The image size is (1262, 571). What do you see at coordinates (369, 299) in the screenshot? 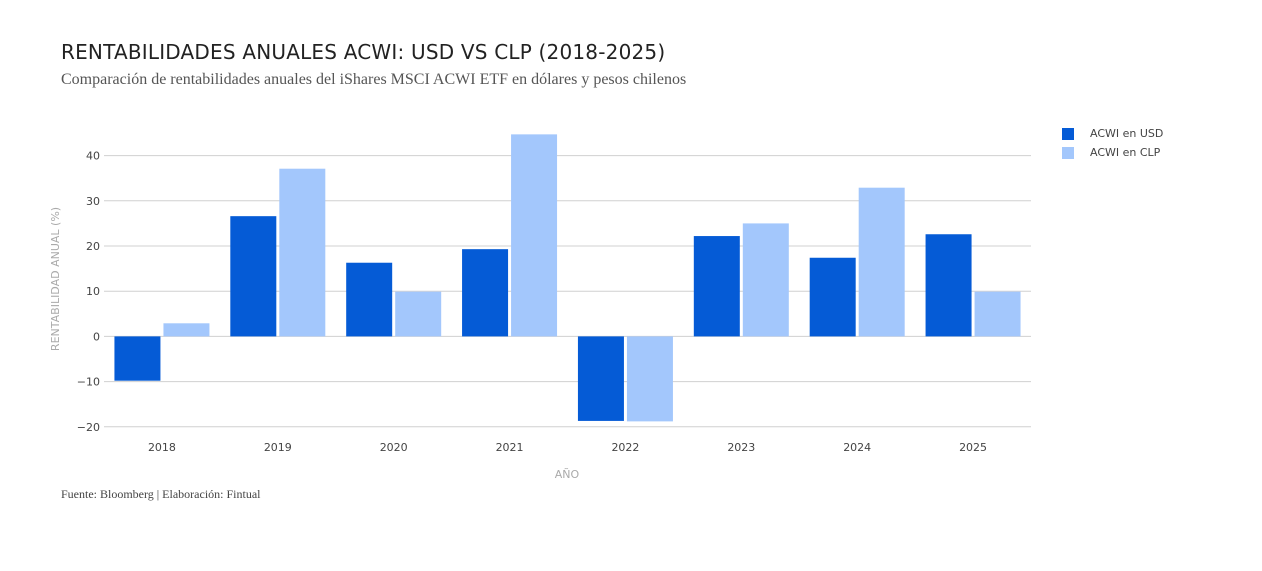
I see `bar-usd-2020` at bounding box center [369, 299].